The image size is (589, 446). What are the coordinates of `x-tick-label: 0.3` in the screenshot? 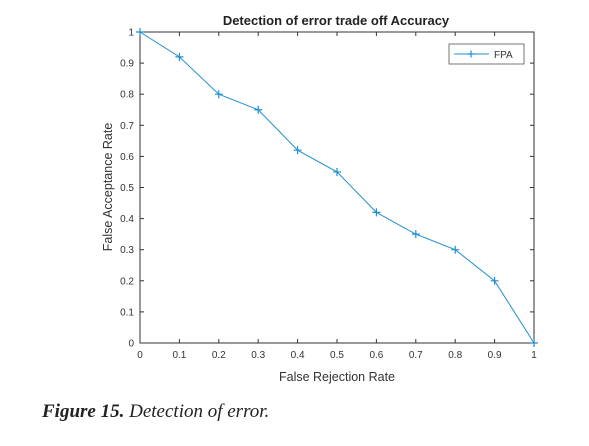 It's located at (258, 355).